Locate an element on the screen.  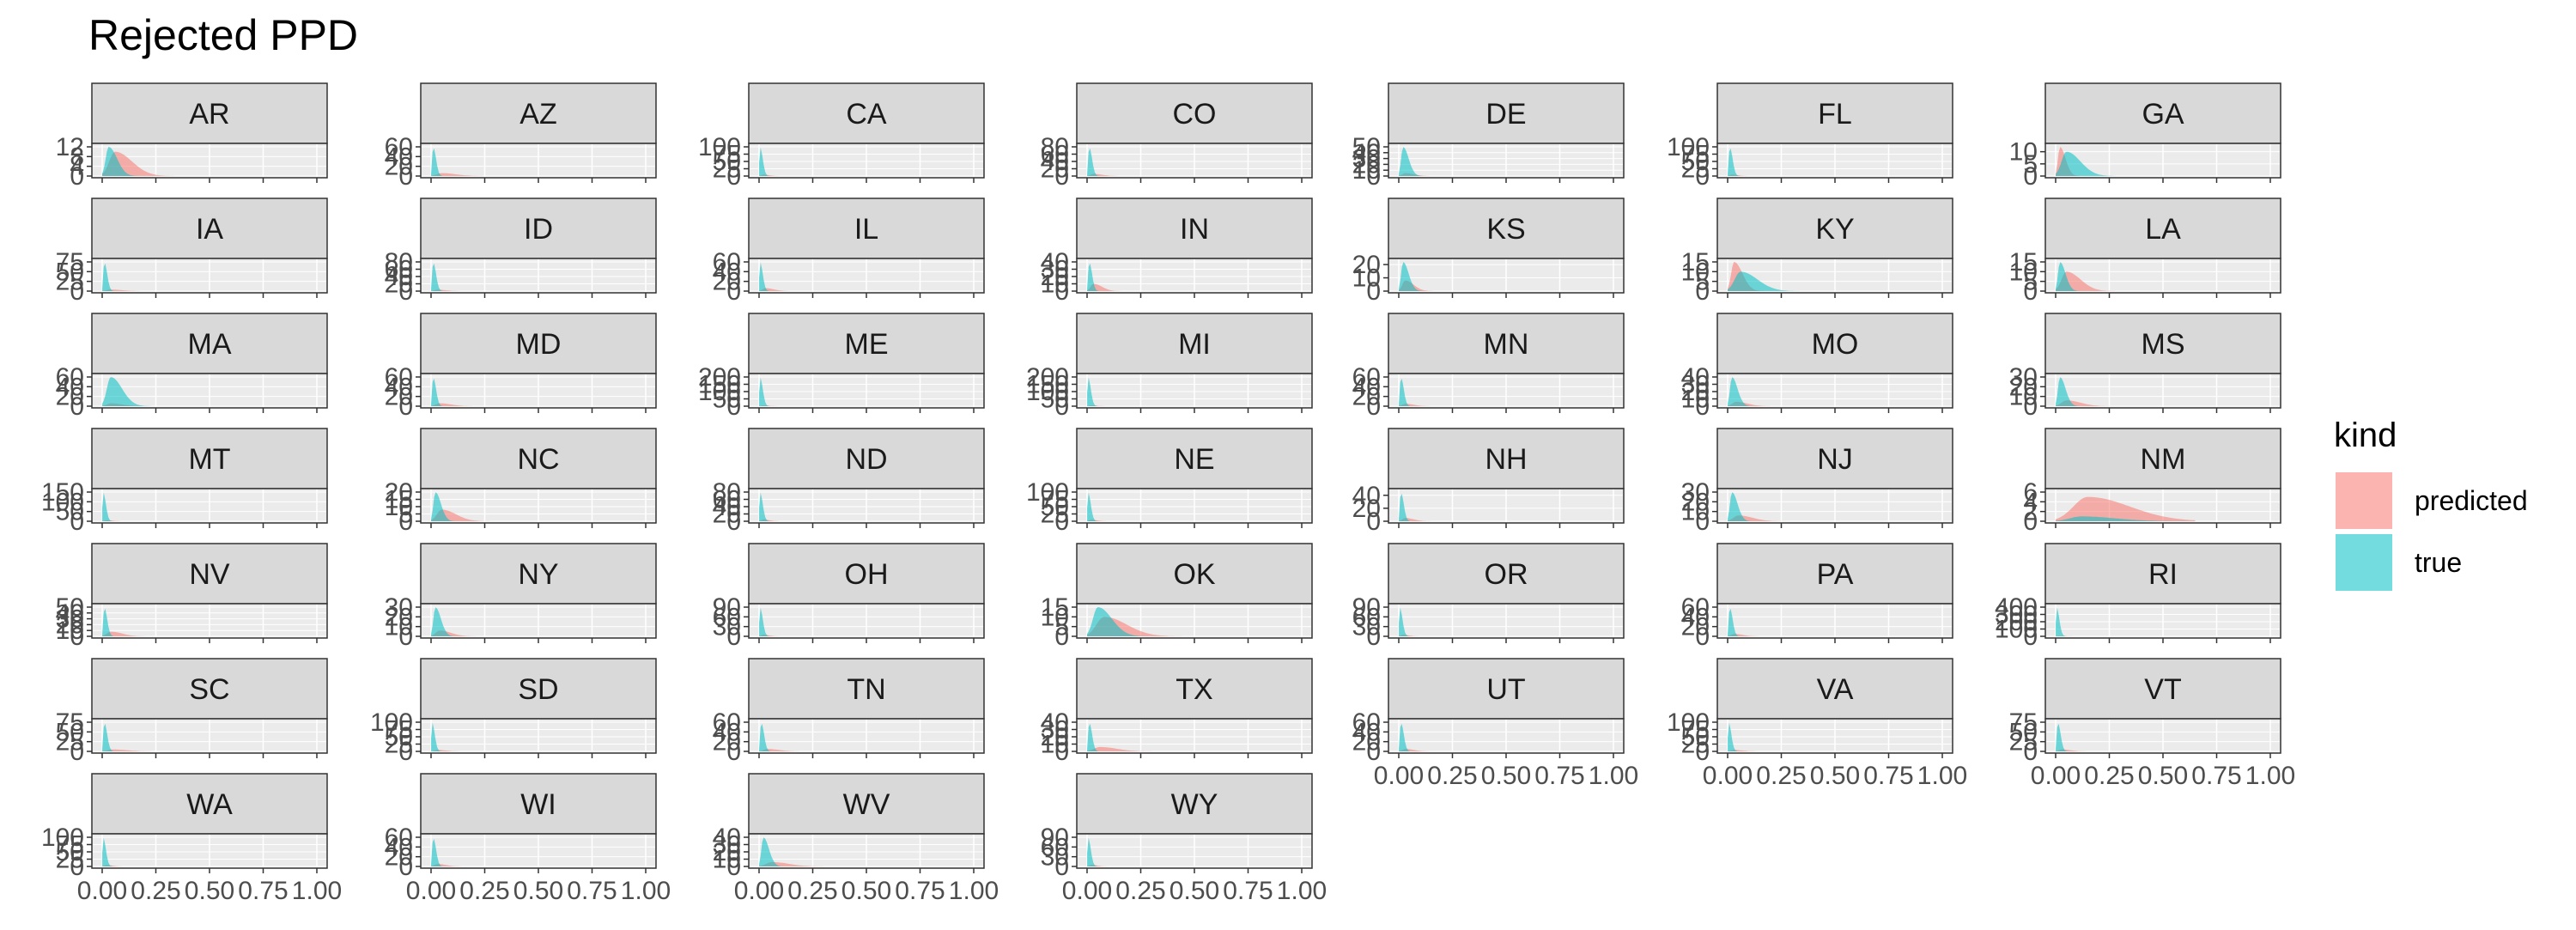
x-tick-label: 0.00 is located at coordinates (1087, 891).